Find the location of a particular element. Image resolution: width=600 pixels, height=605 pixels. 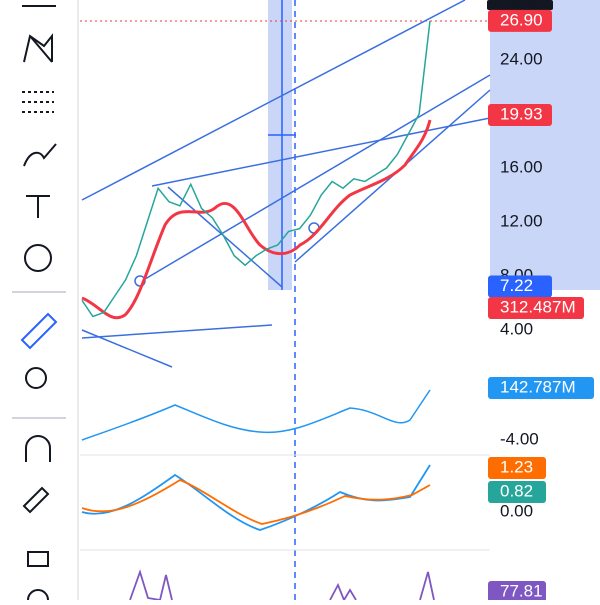

tool-pattern is located at coordinates (38, 48).